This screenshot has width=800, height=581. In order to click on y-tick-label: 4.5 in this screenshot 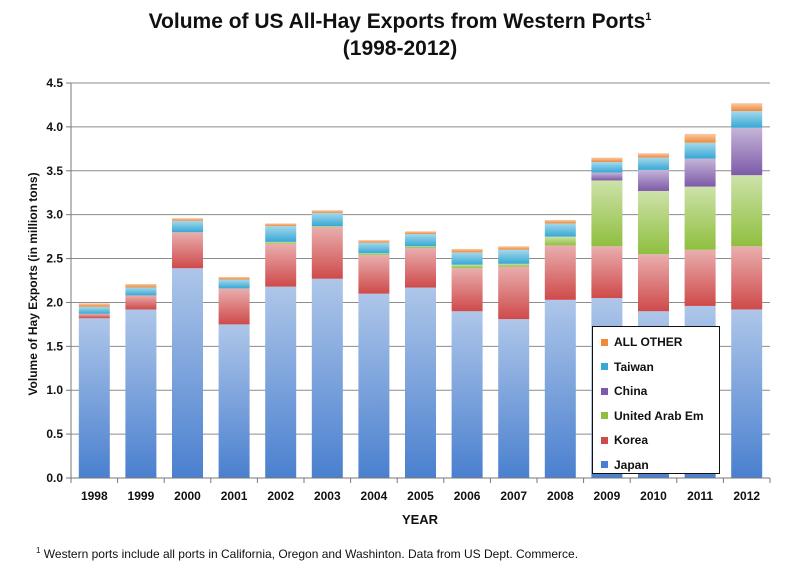, I will do `click(54, 83)`.